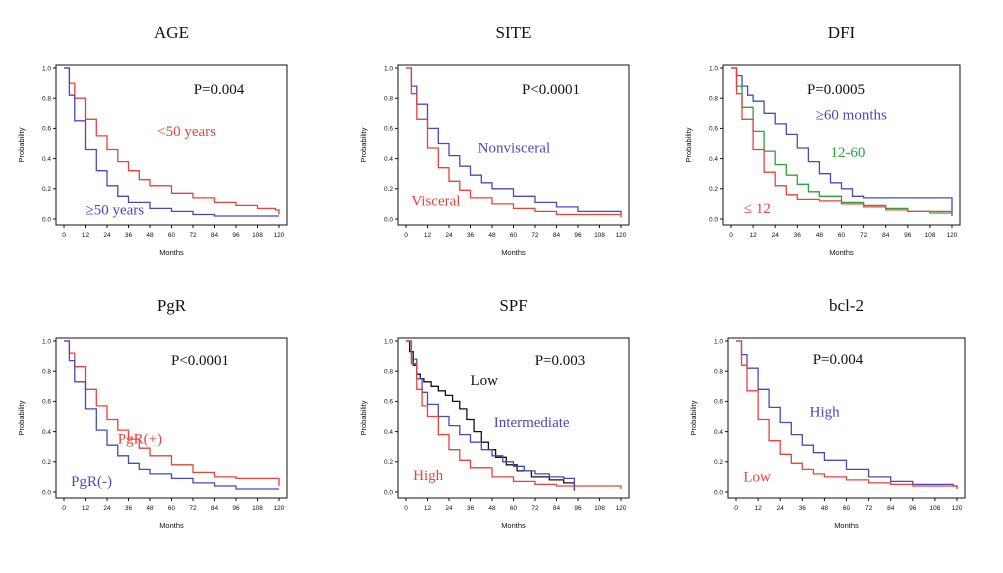 This screenshot has height=573, width=1003. Describe the element at coordinates (532, 423) in the screenshot. I see `series-label: Intermediate` at that location.